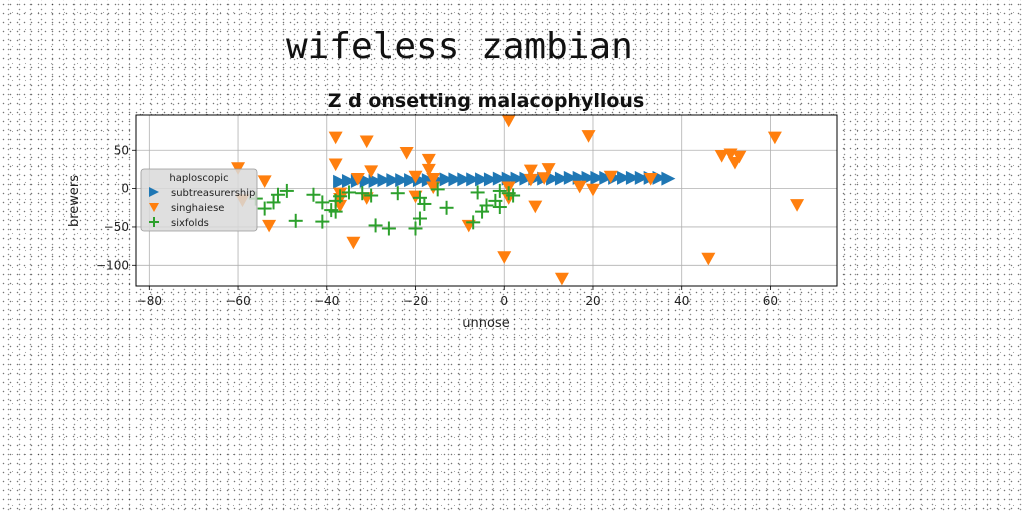 Image resolution: width=1024 pixels, height=512 pixels. What do you see at coordinates (154, 192) in the screenshot?
I see `legend-marker-subtreasurership` at bounding box center [154, 192].